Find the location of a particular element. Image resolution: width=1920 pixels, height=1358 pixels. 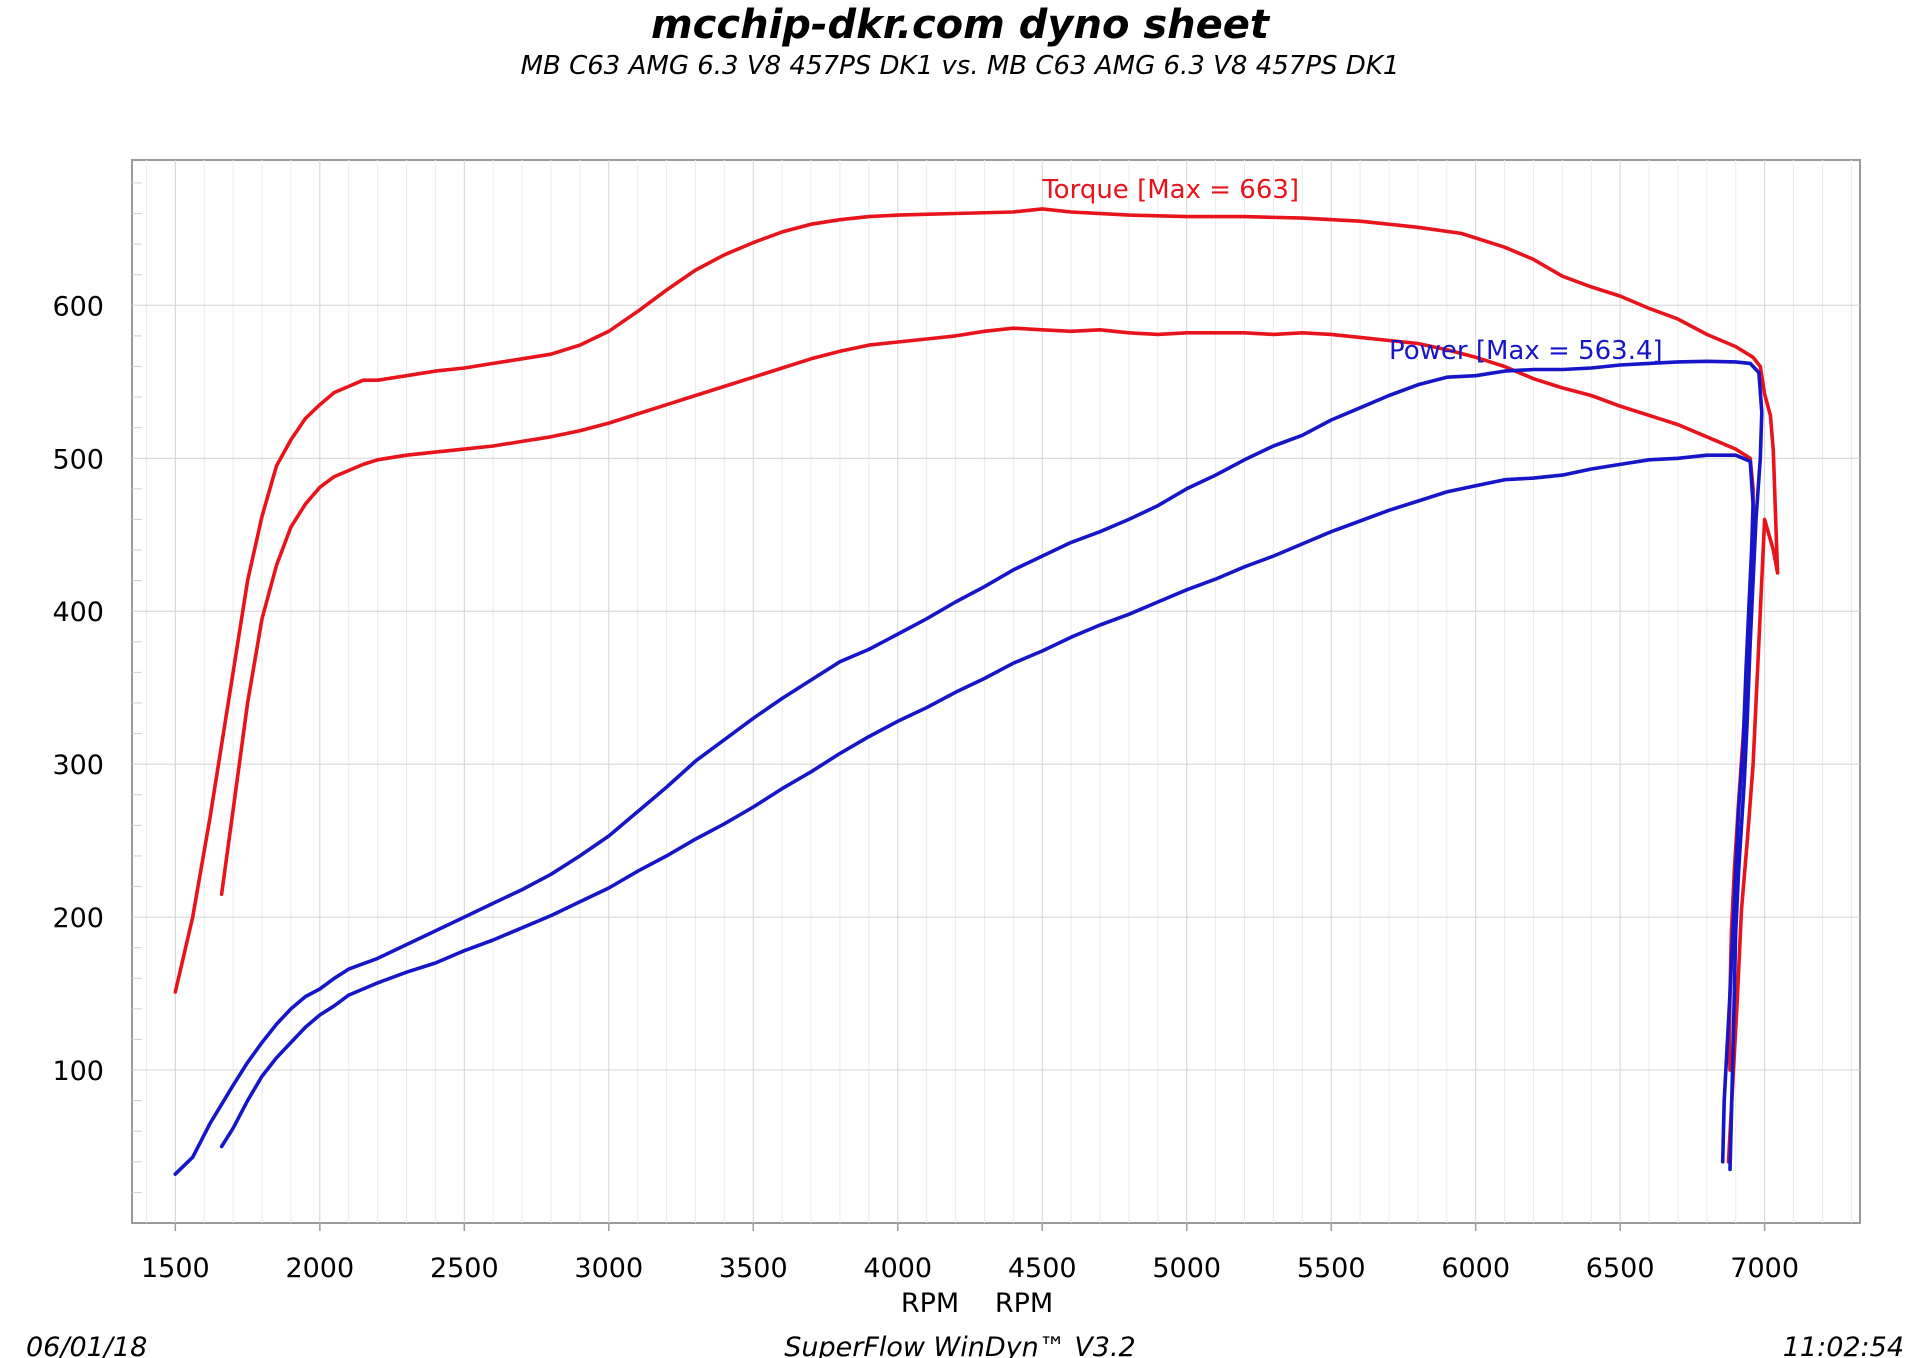

x-tick-label: 3000 is located at coordinates (608, 1268).